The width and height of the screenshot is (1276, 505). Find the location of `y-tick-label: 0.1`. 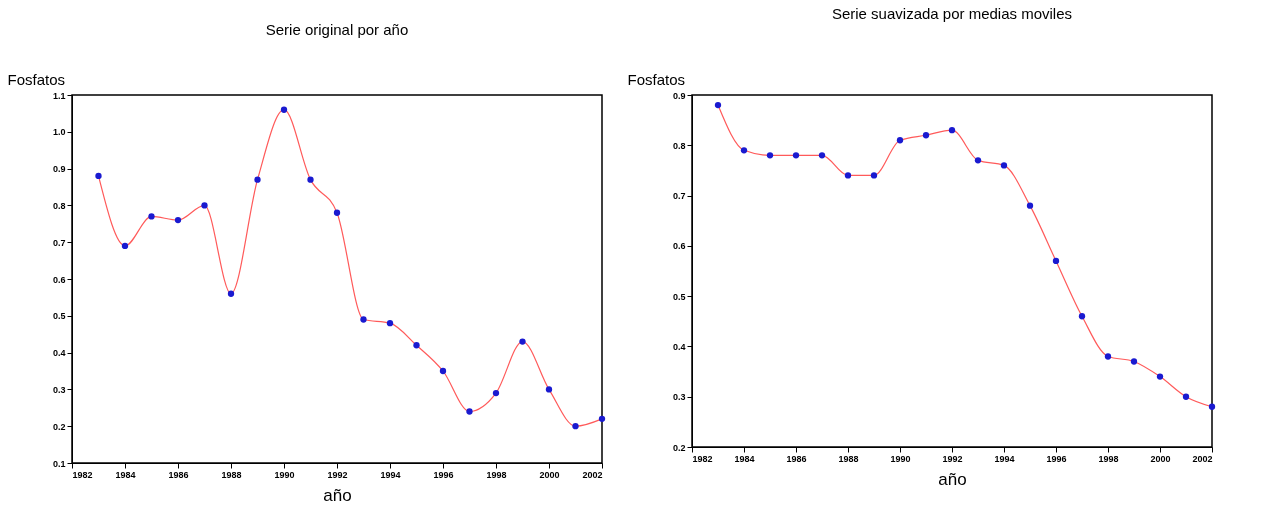

y-tick-label: 0.1 is located at coordinates (59, 463).